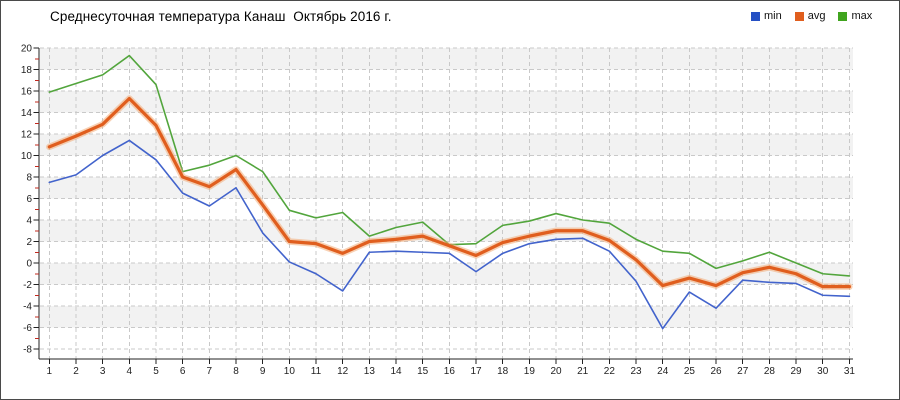 The width and height of the screenshot is (900, 400). I want to click on svg-text: 3, so click(103, 371).